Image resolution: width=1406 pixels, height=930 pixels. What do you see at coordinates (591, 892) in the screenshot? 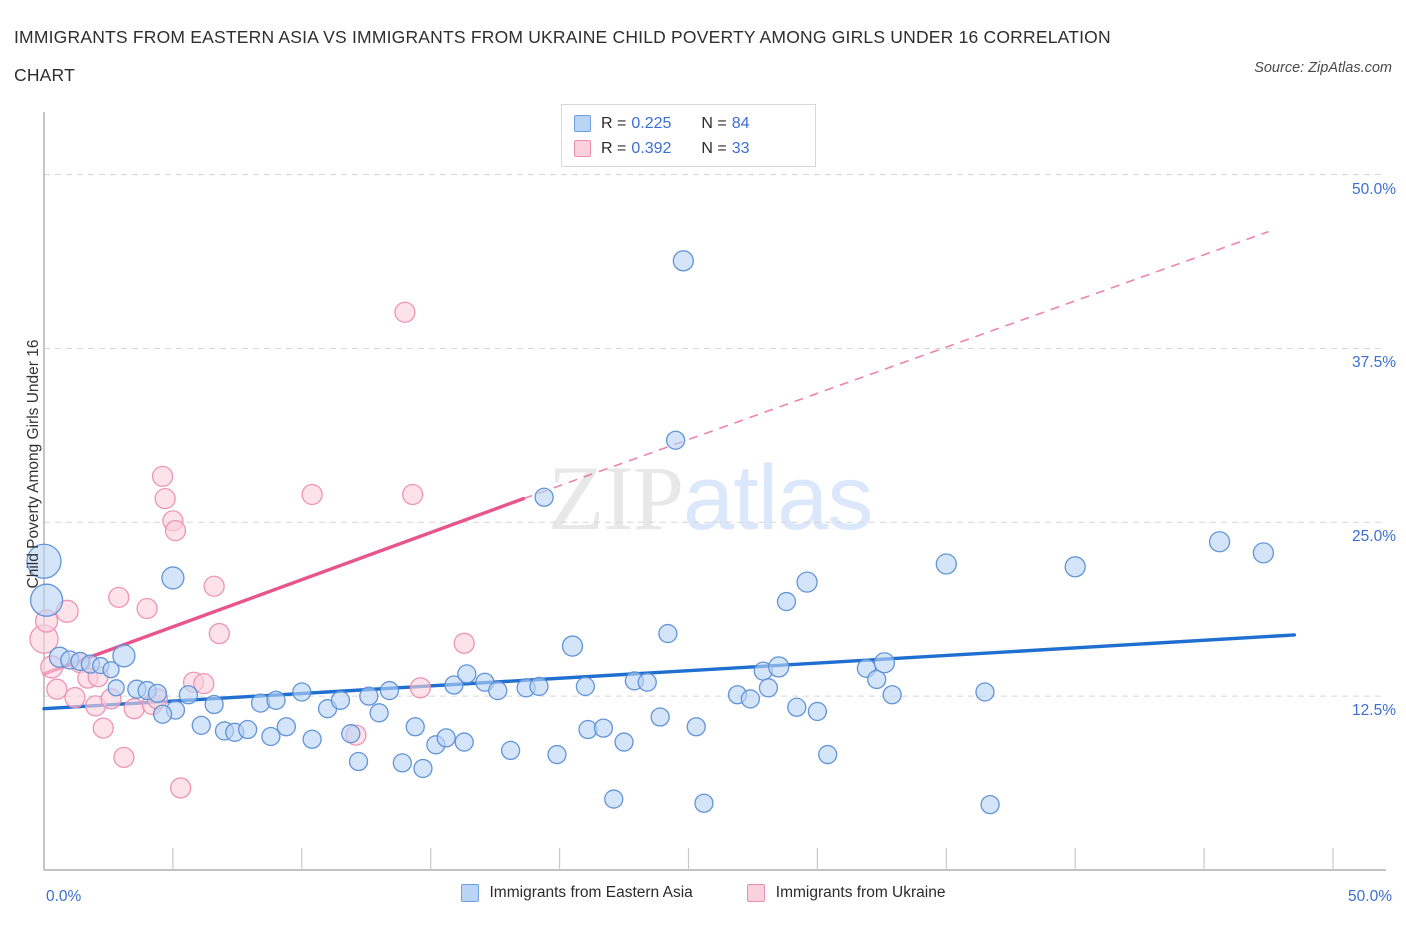
I see `legend-label-eastern-asia: Immigrants from Eastern Asia` at bounding box center [591, 892].